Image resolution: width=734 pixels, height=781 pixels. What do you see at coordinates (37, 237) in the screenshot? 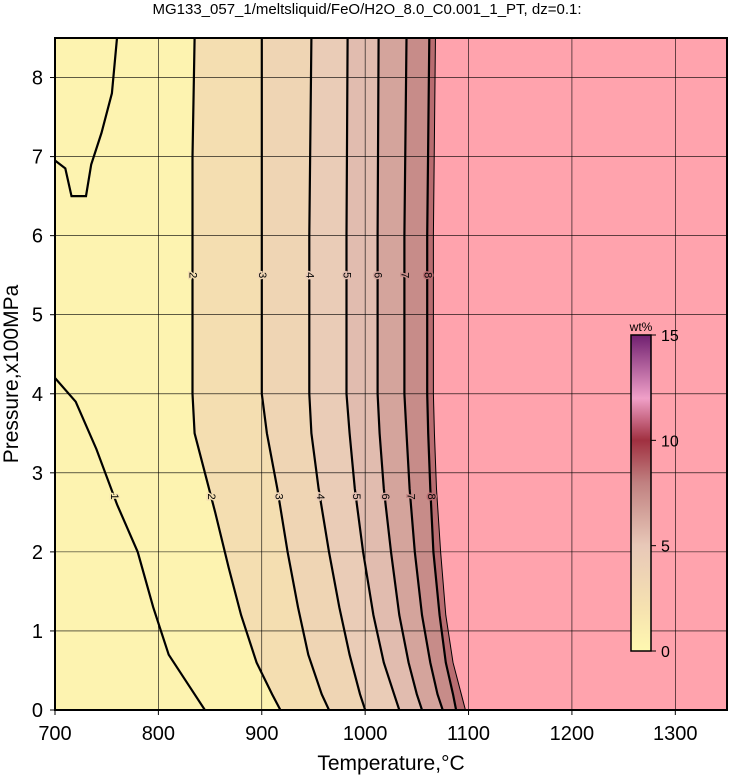
I see `y-tick-label: 6` at bounding box center [37, 237].